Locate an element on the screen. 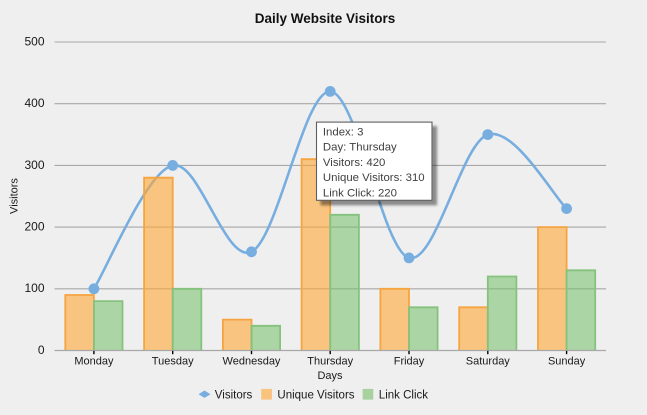  svg-text: 400 is located at coordinates (34, 103).